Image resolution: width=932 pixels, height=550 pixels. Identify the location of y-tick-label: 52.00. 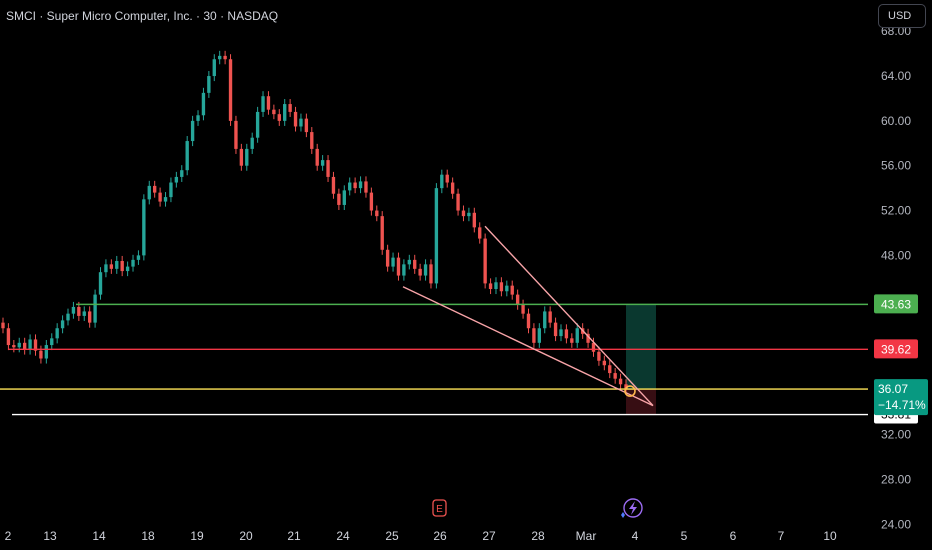
(896, 211).